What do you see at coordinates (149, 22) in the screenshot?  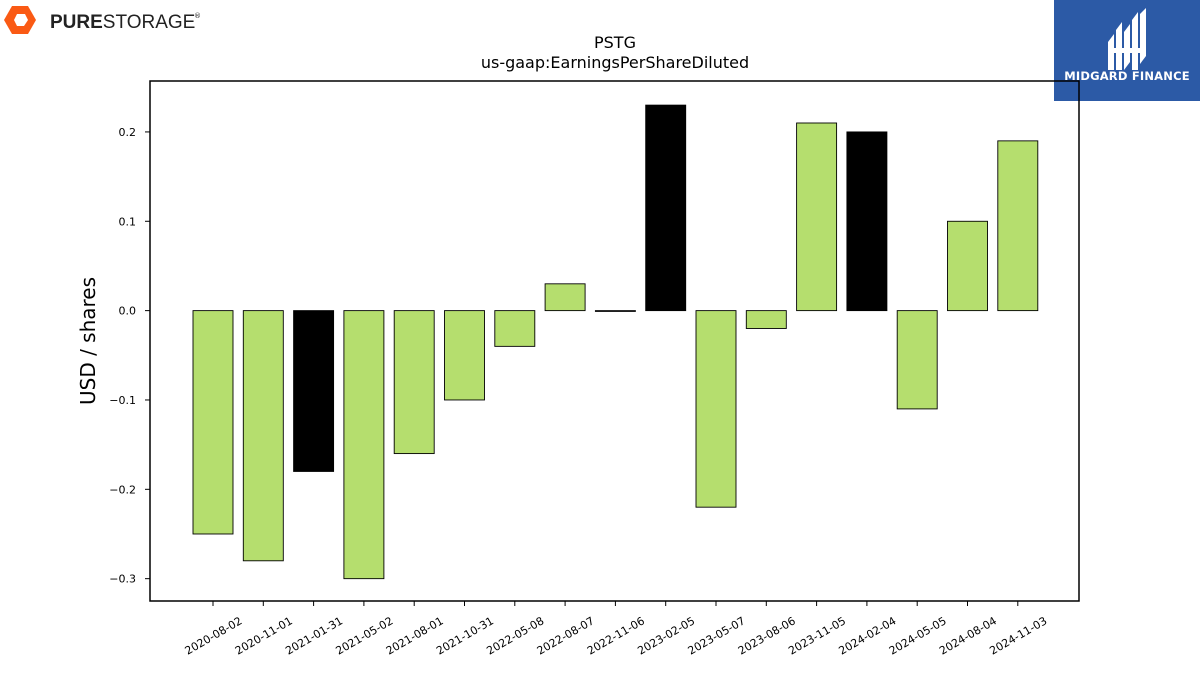 I see `pure-storage-word-storage: STORAGE` at bounding box center [149, 22].